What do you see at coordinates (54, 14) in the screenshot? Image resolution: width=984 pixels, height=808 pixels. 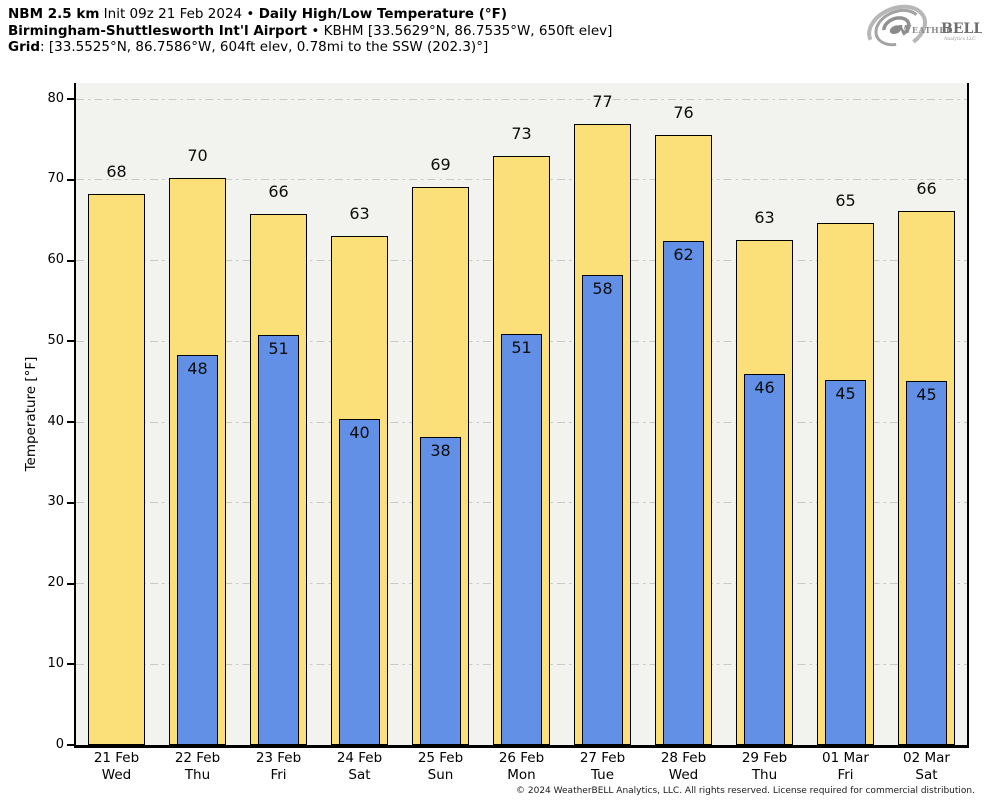 I see `model-name: NBM 2.5 km` at bounding box center [54, 14].